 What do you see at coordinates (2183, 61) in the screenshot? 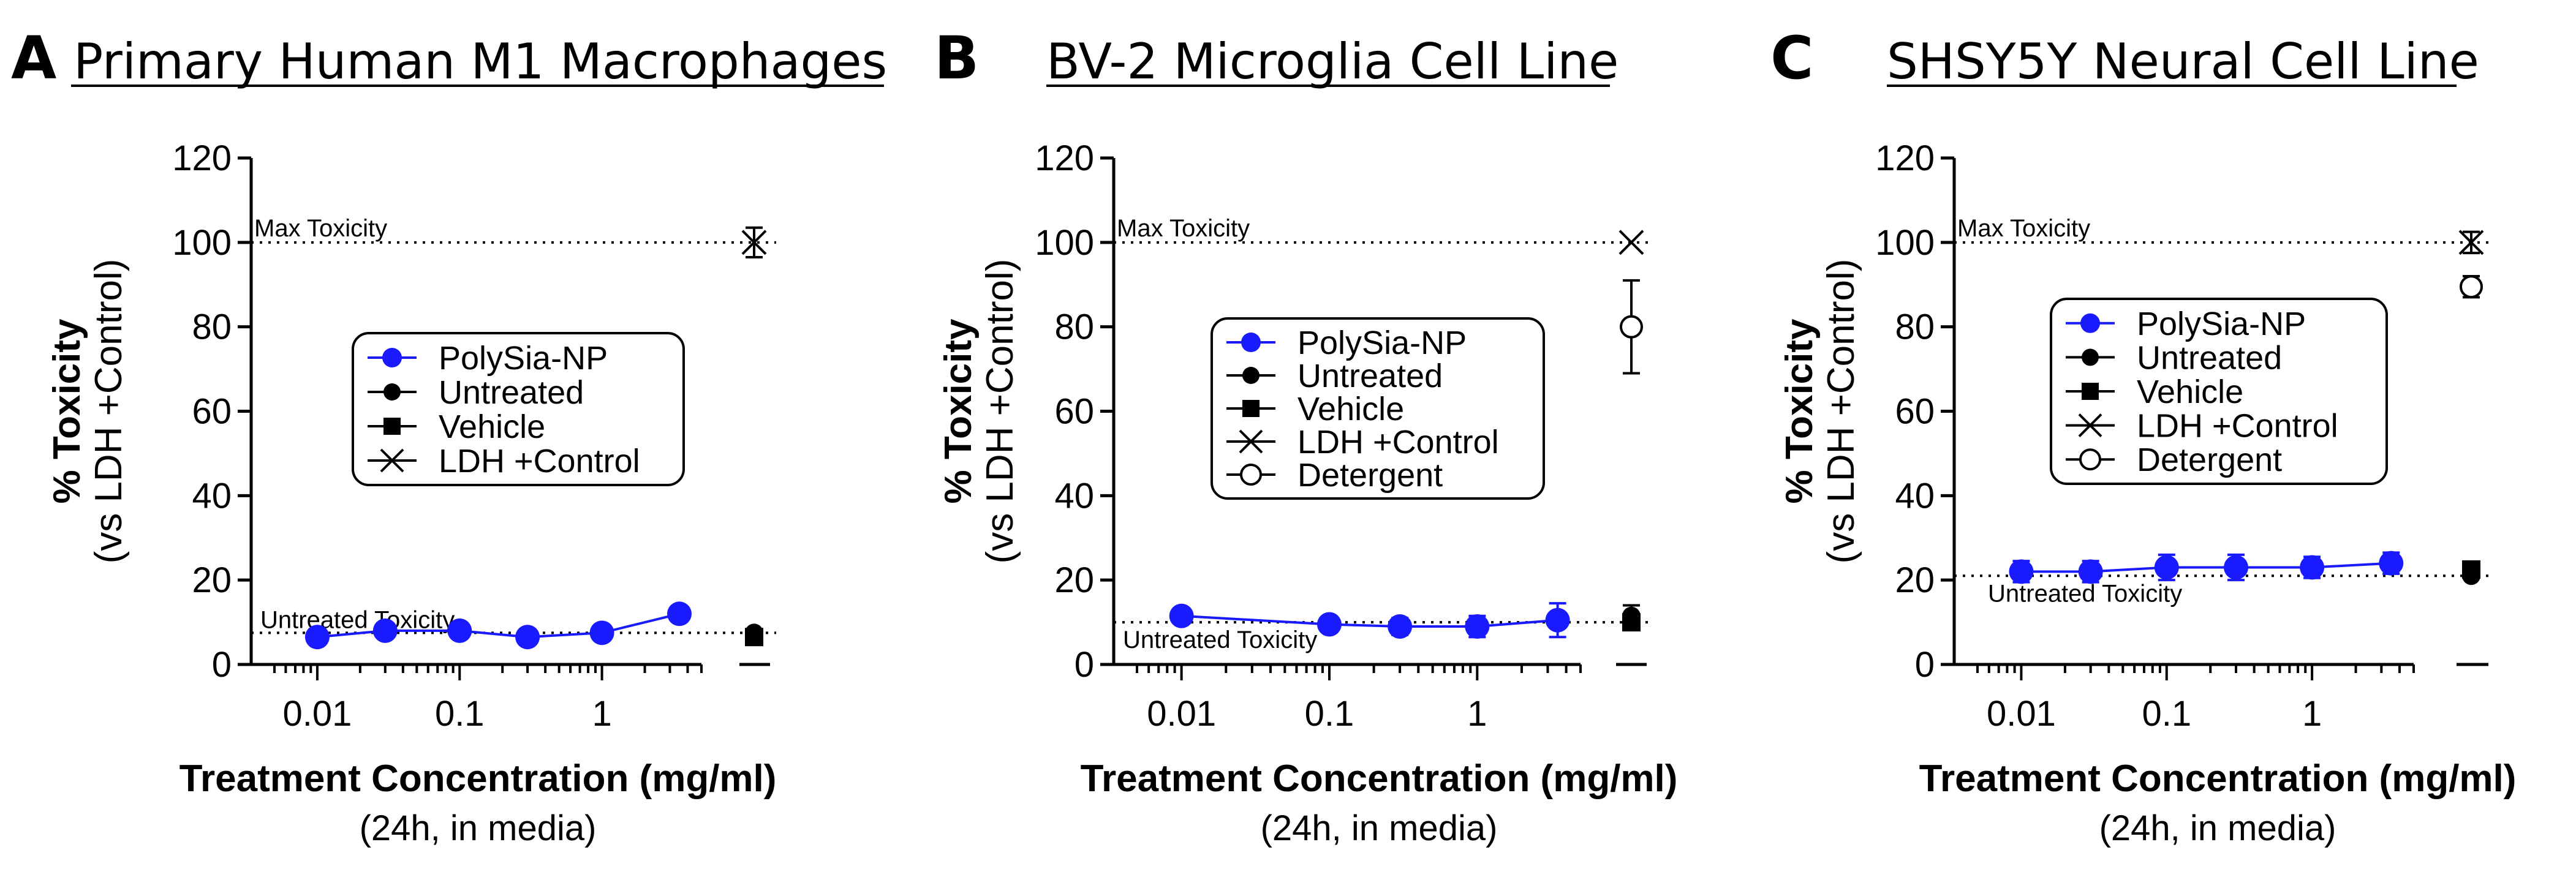
I see `panel-title: SHSY5Y Neural Cell Line` at bounding box center [2183, 61].